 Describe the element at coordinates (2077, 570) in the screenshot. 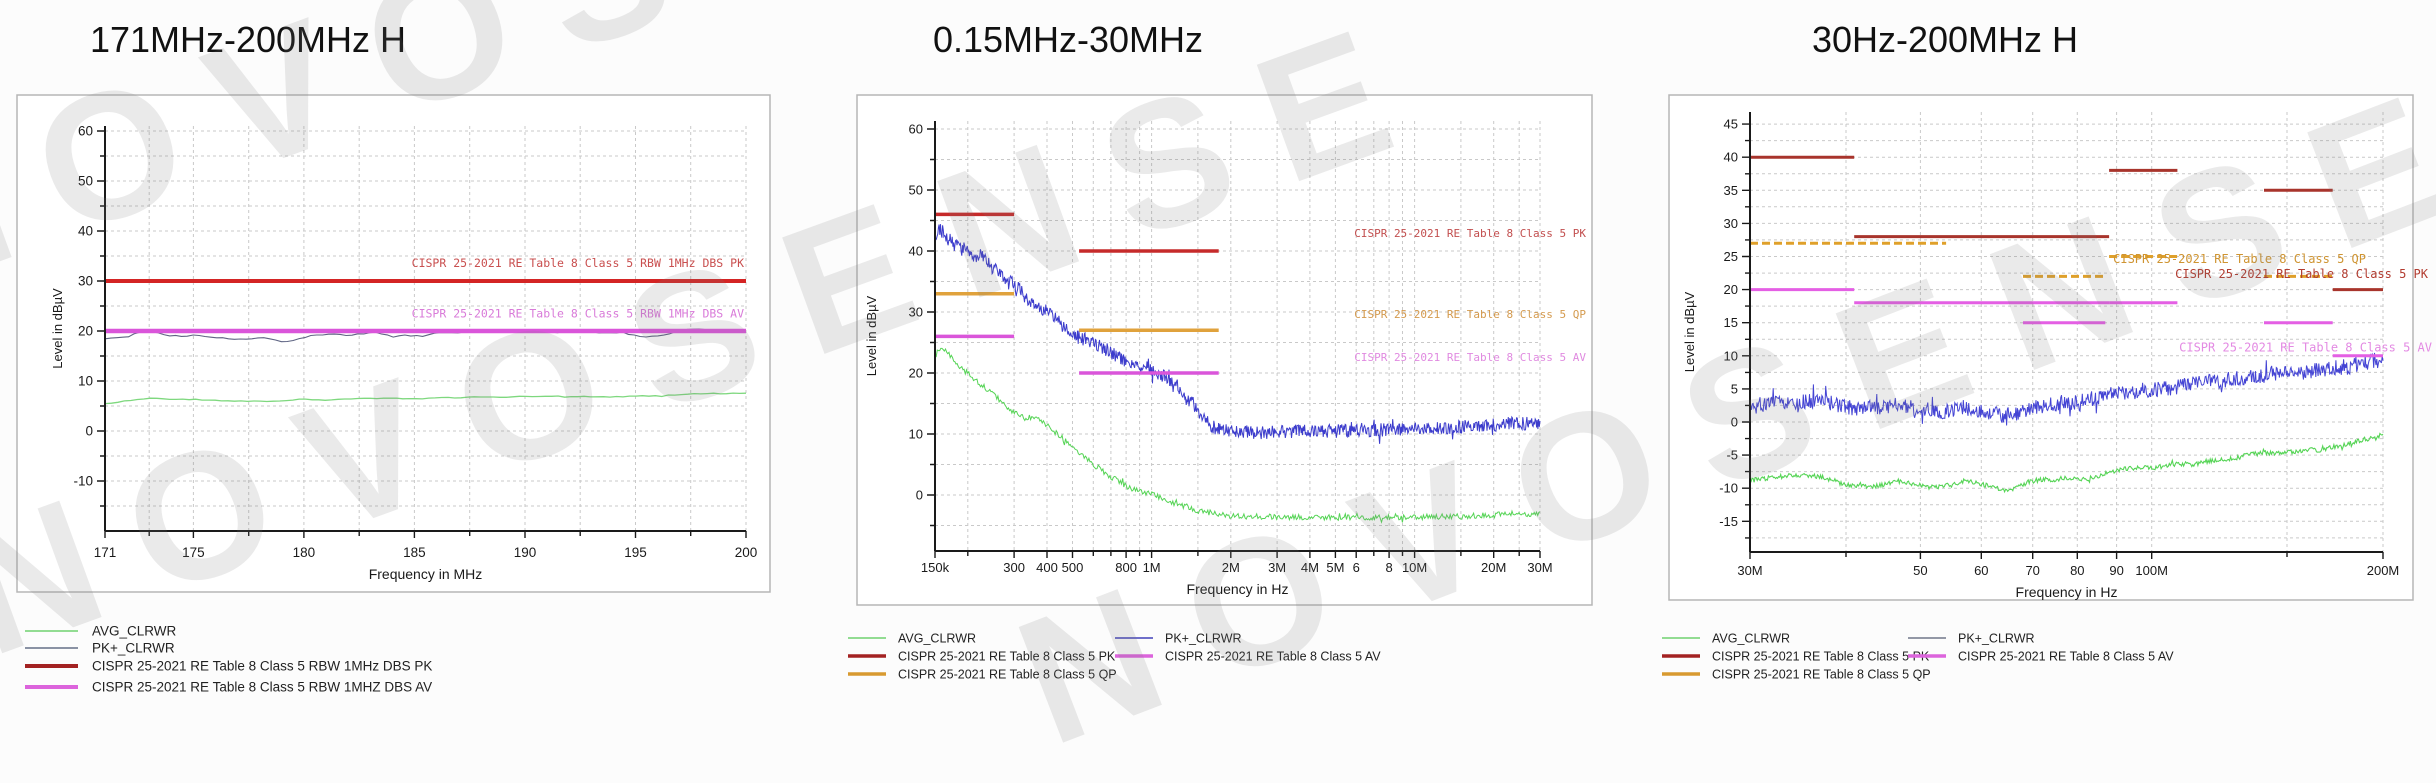

I see `x-tick-label: 80` at that location.